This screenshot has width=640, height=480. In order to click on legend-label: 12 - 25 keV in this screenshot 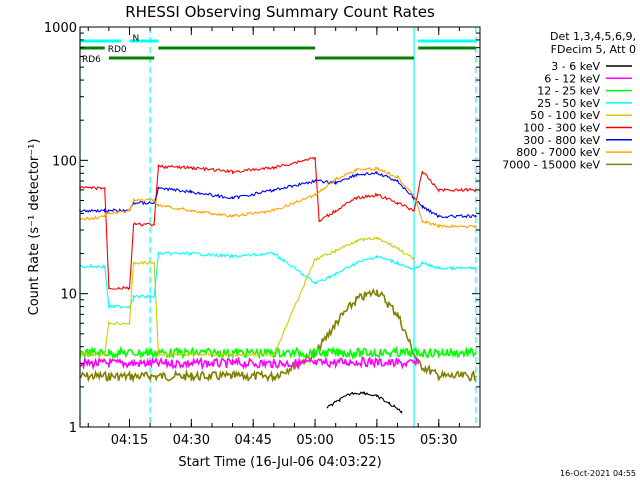, I will do `click(568, 91)`.